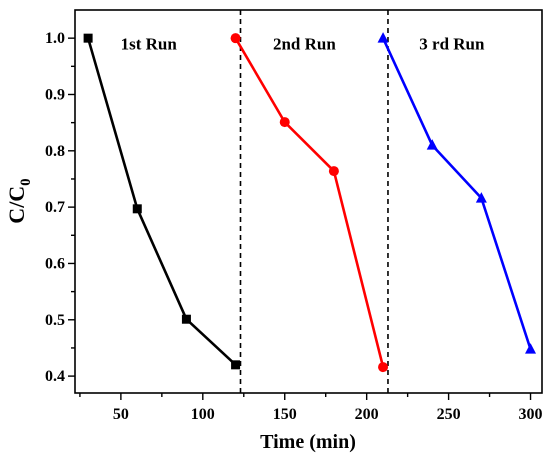 This screenshot has height=460, width=550. I want to click on x-tick-label: 50, so click(121, 414).